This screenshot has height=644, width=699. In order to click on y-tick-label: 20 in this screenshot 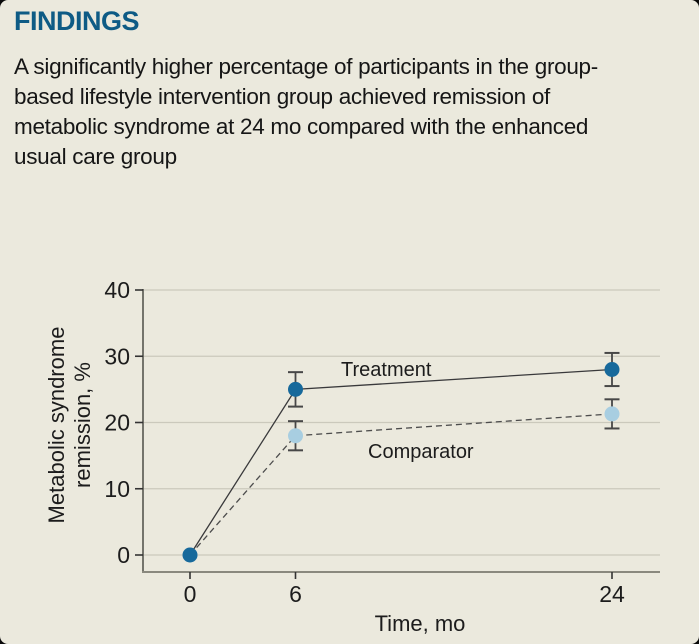, I will do `click(117, 423)`.